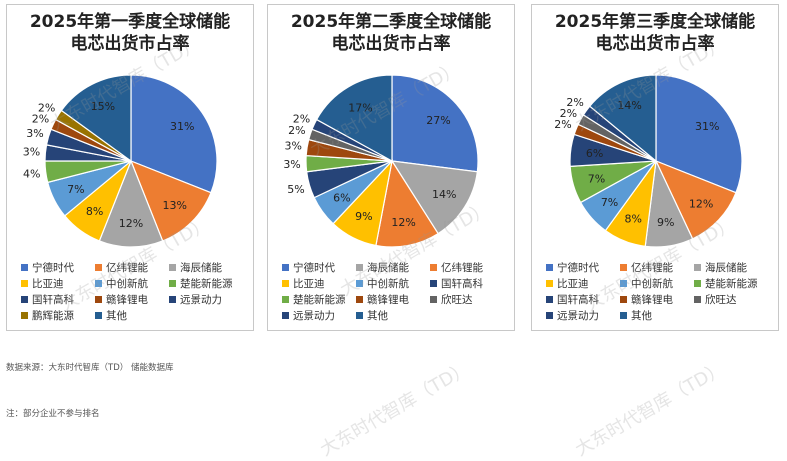  What do you see at coordinates (130, 33) in the screenshot?
I see `chart-title: 2025年第一季度全球储能电芯出货市占率` at bounding box center [130, 33].